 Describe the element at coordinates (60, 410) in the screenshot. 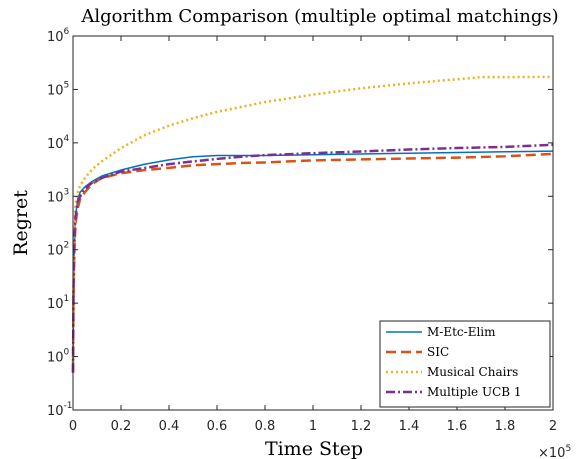

I see `y-tick-label: 10⁻¹` at that location.